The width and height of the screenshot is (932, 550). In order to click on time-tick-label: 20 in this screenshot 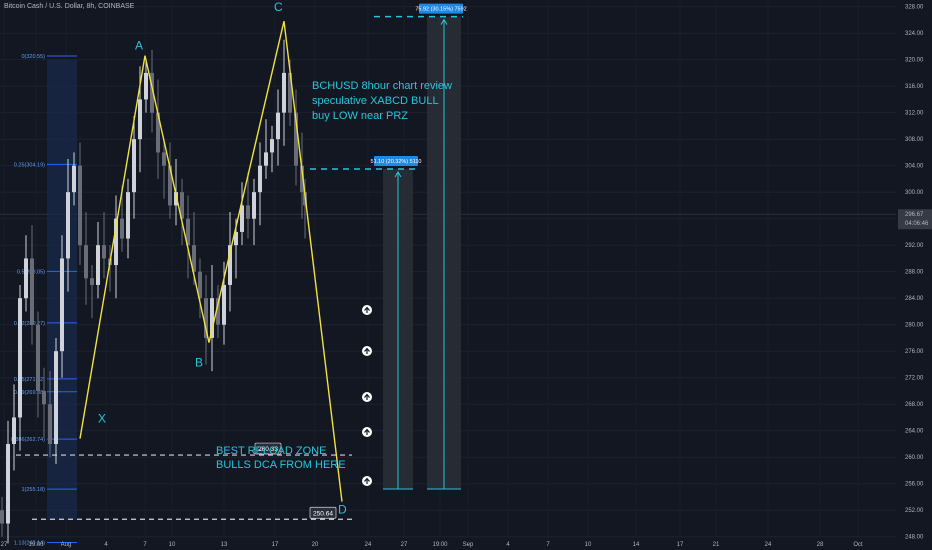, I will do `click(315, 545)`.